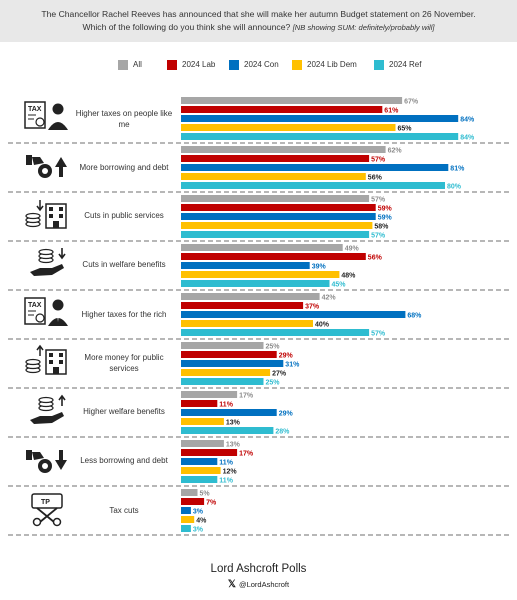 This screenshot has height=600, width=517. Describe the element at coordinates (292, 365) in the screenshot. I see `data-label: 31%` at that location.